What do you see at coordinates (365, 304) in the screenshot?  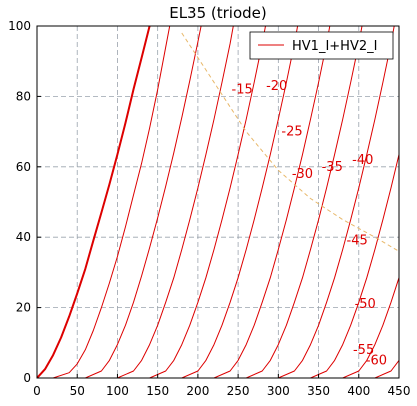 I see `curve-label: -50` at bounding box center [365, 304].